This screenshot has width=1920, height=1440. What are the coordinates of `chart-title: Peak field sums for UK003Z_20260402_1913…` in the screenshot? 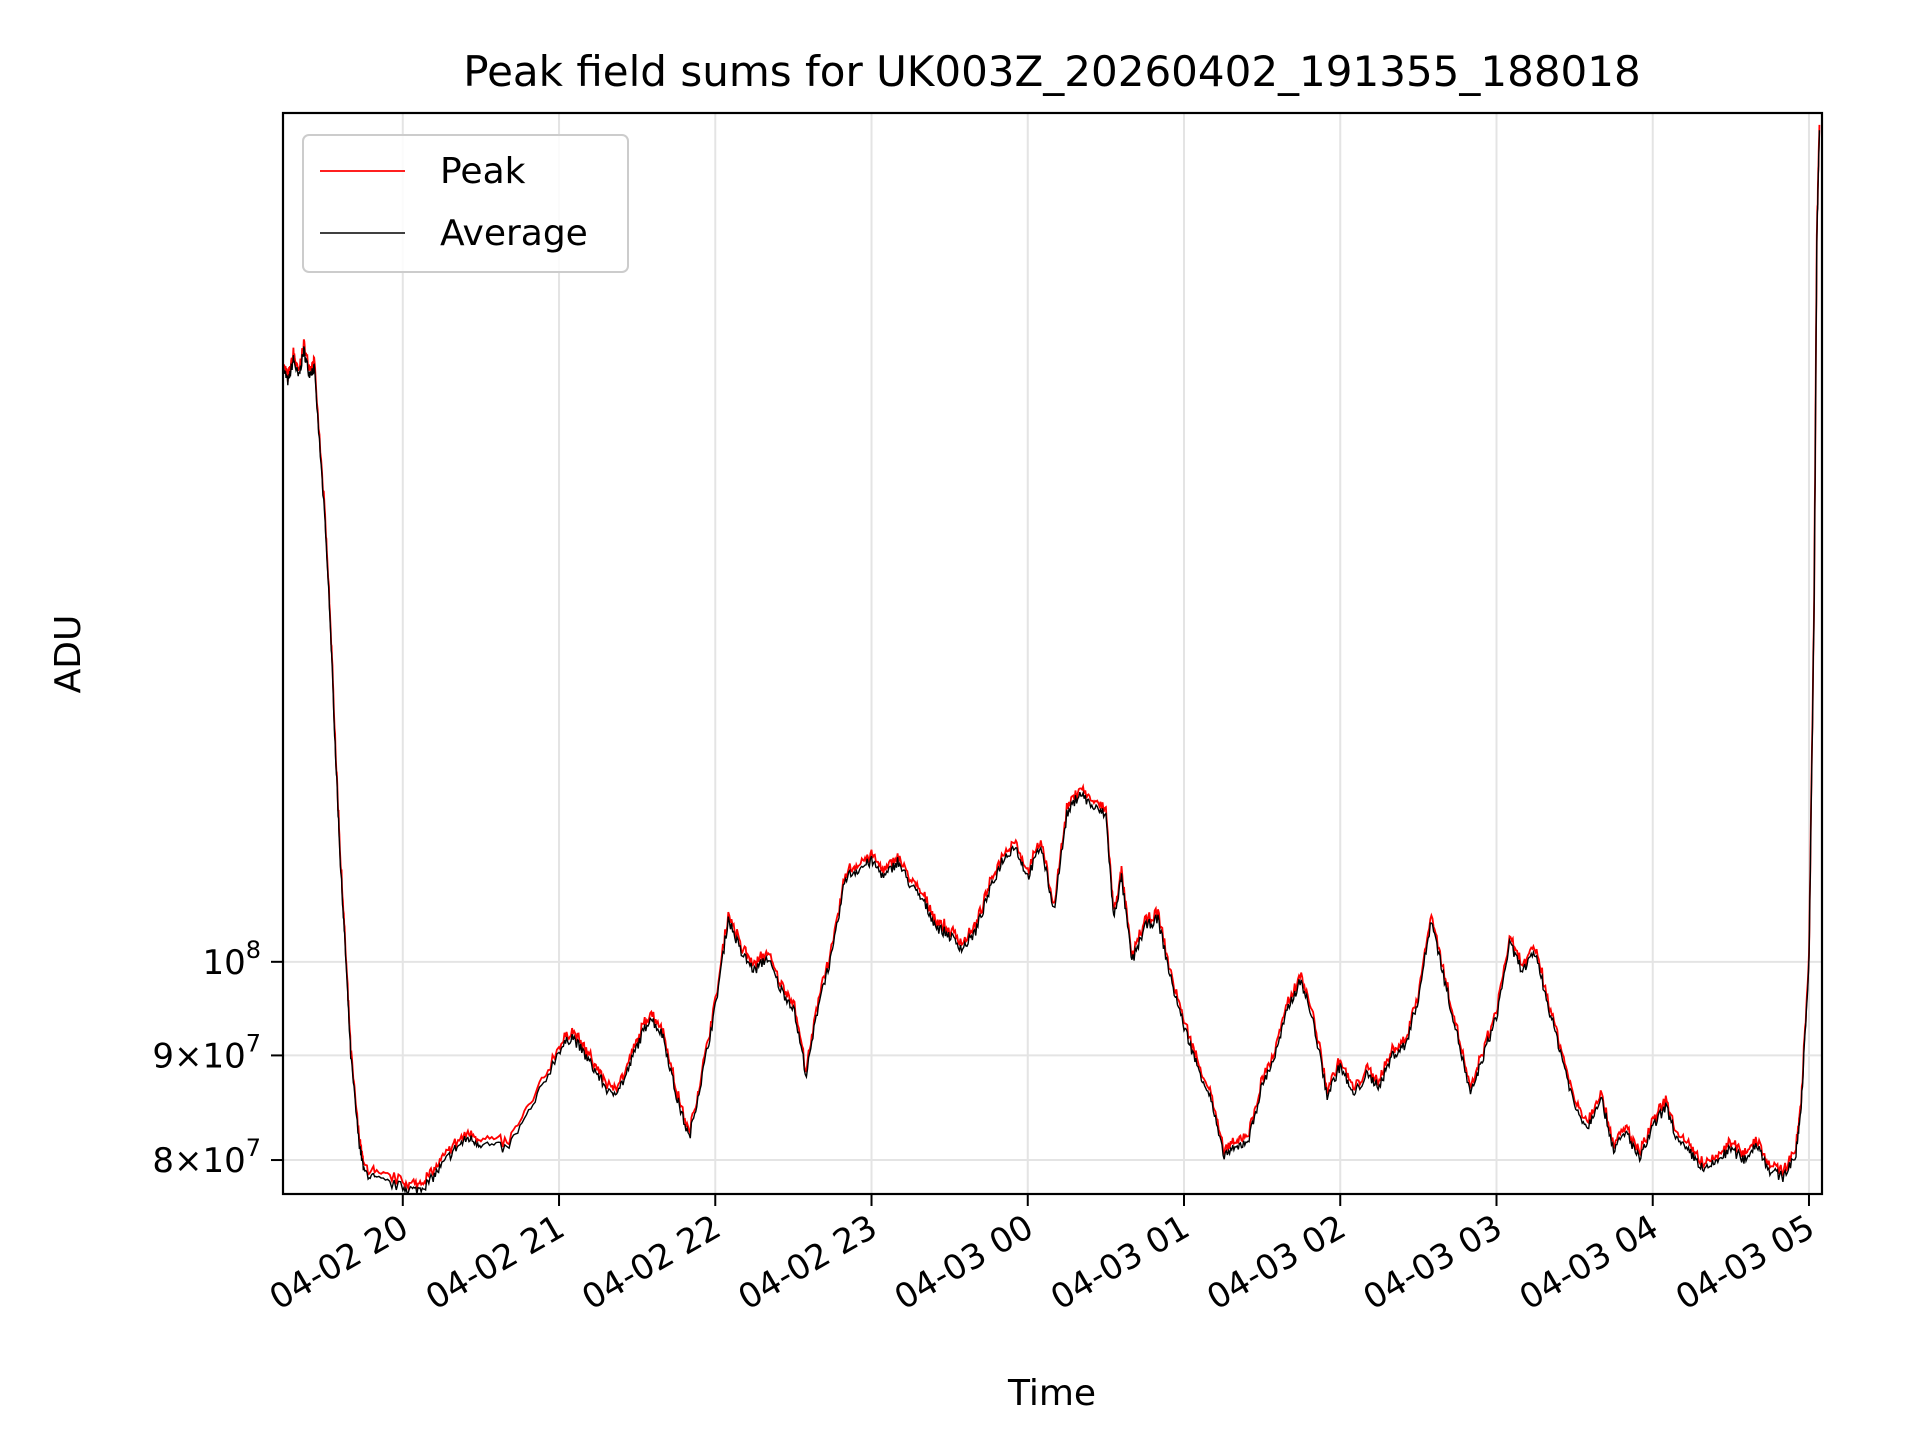 It's located at (1051, 71).